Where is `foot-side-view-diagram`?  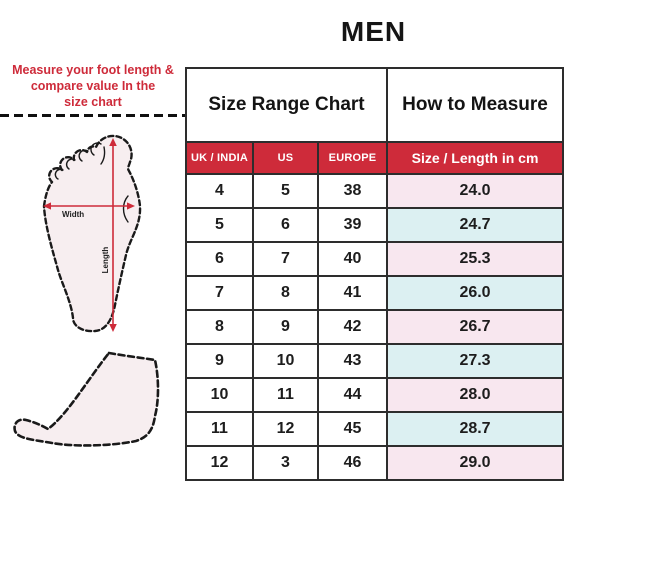 foot-side-view-diagram is located at coordinates (86, 399).